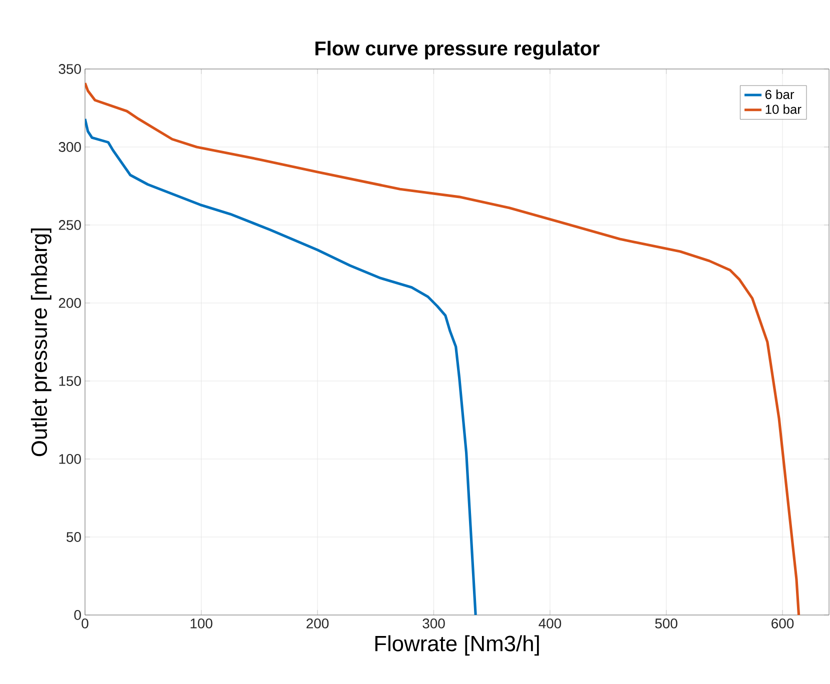  Describe the element at coordinates (69, 147) in the screenshot. I see `y-tick-label: 300` at that location.